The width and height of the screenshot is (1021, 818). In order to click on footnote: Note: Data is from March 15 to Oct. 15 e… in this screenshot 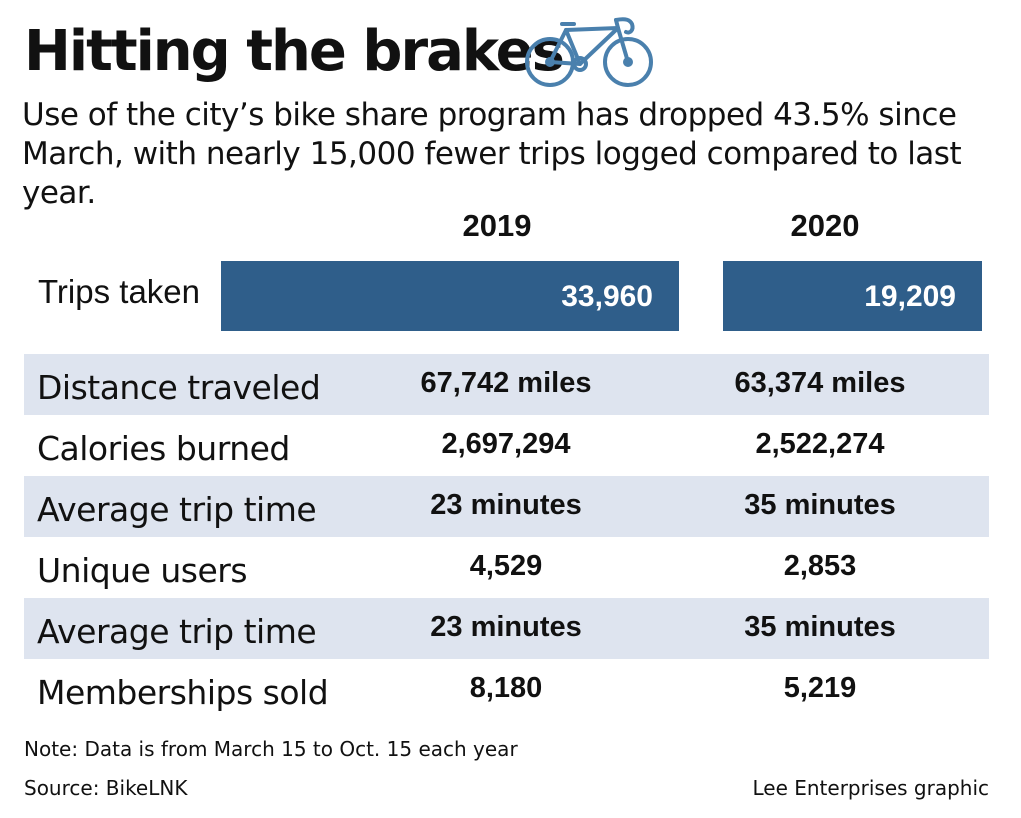, I will do `click(271, 749)`.